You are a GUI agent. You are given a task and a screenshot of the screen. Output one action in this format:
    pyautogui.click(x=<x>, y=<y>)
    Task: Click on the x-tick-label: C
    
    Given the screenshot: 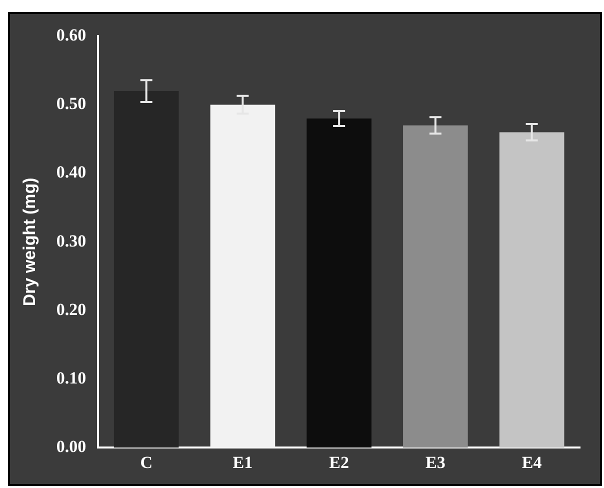 What is the action you would take?
    pyautogui.click(x=146, y=462)
    